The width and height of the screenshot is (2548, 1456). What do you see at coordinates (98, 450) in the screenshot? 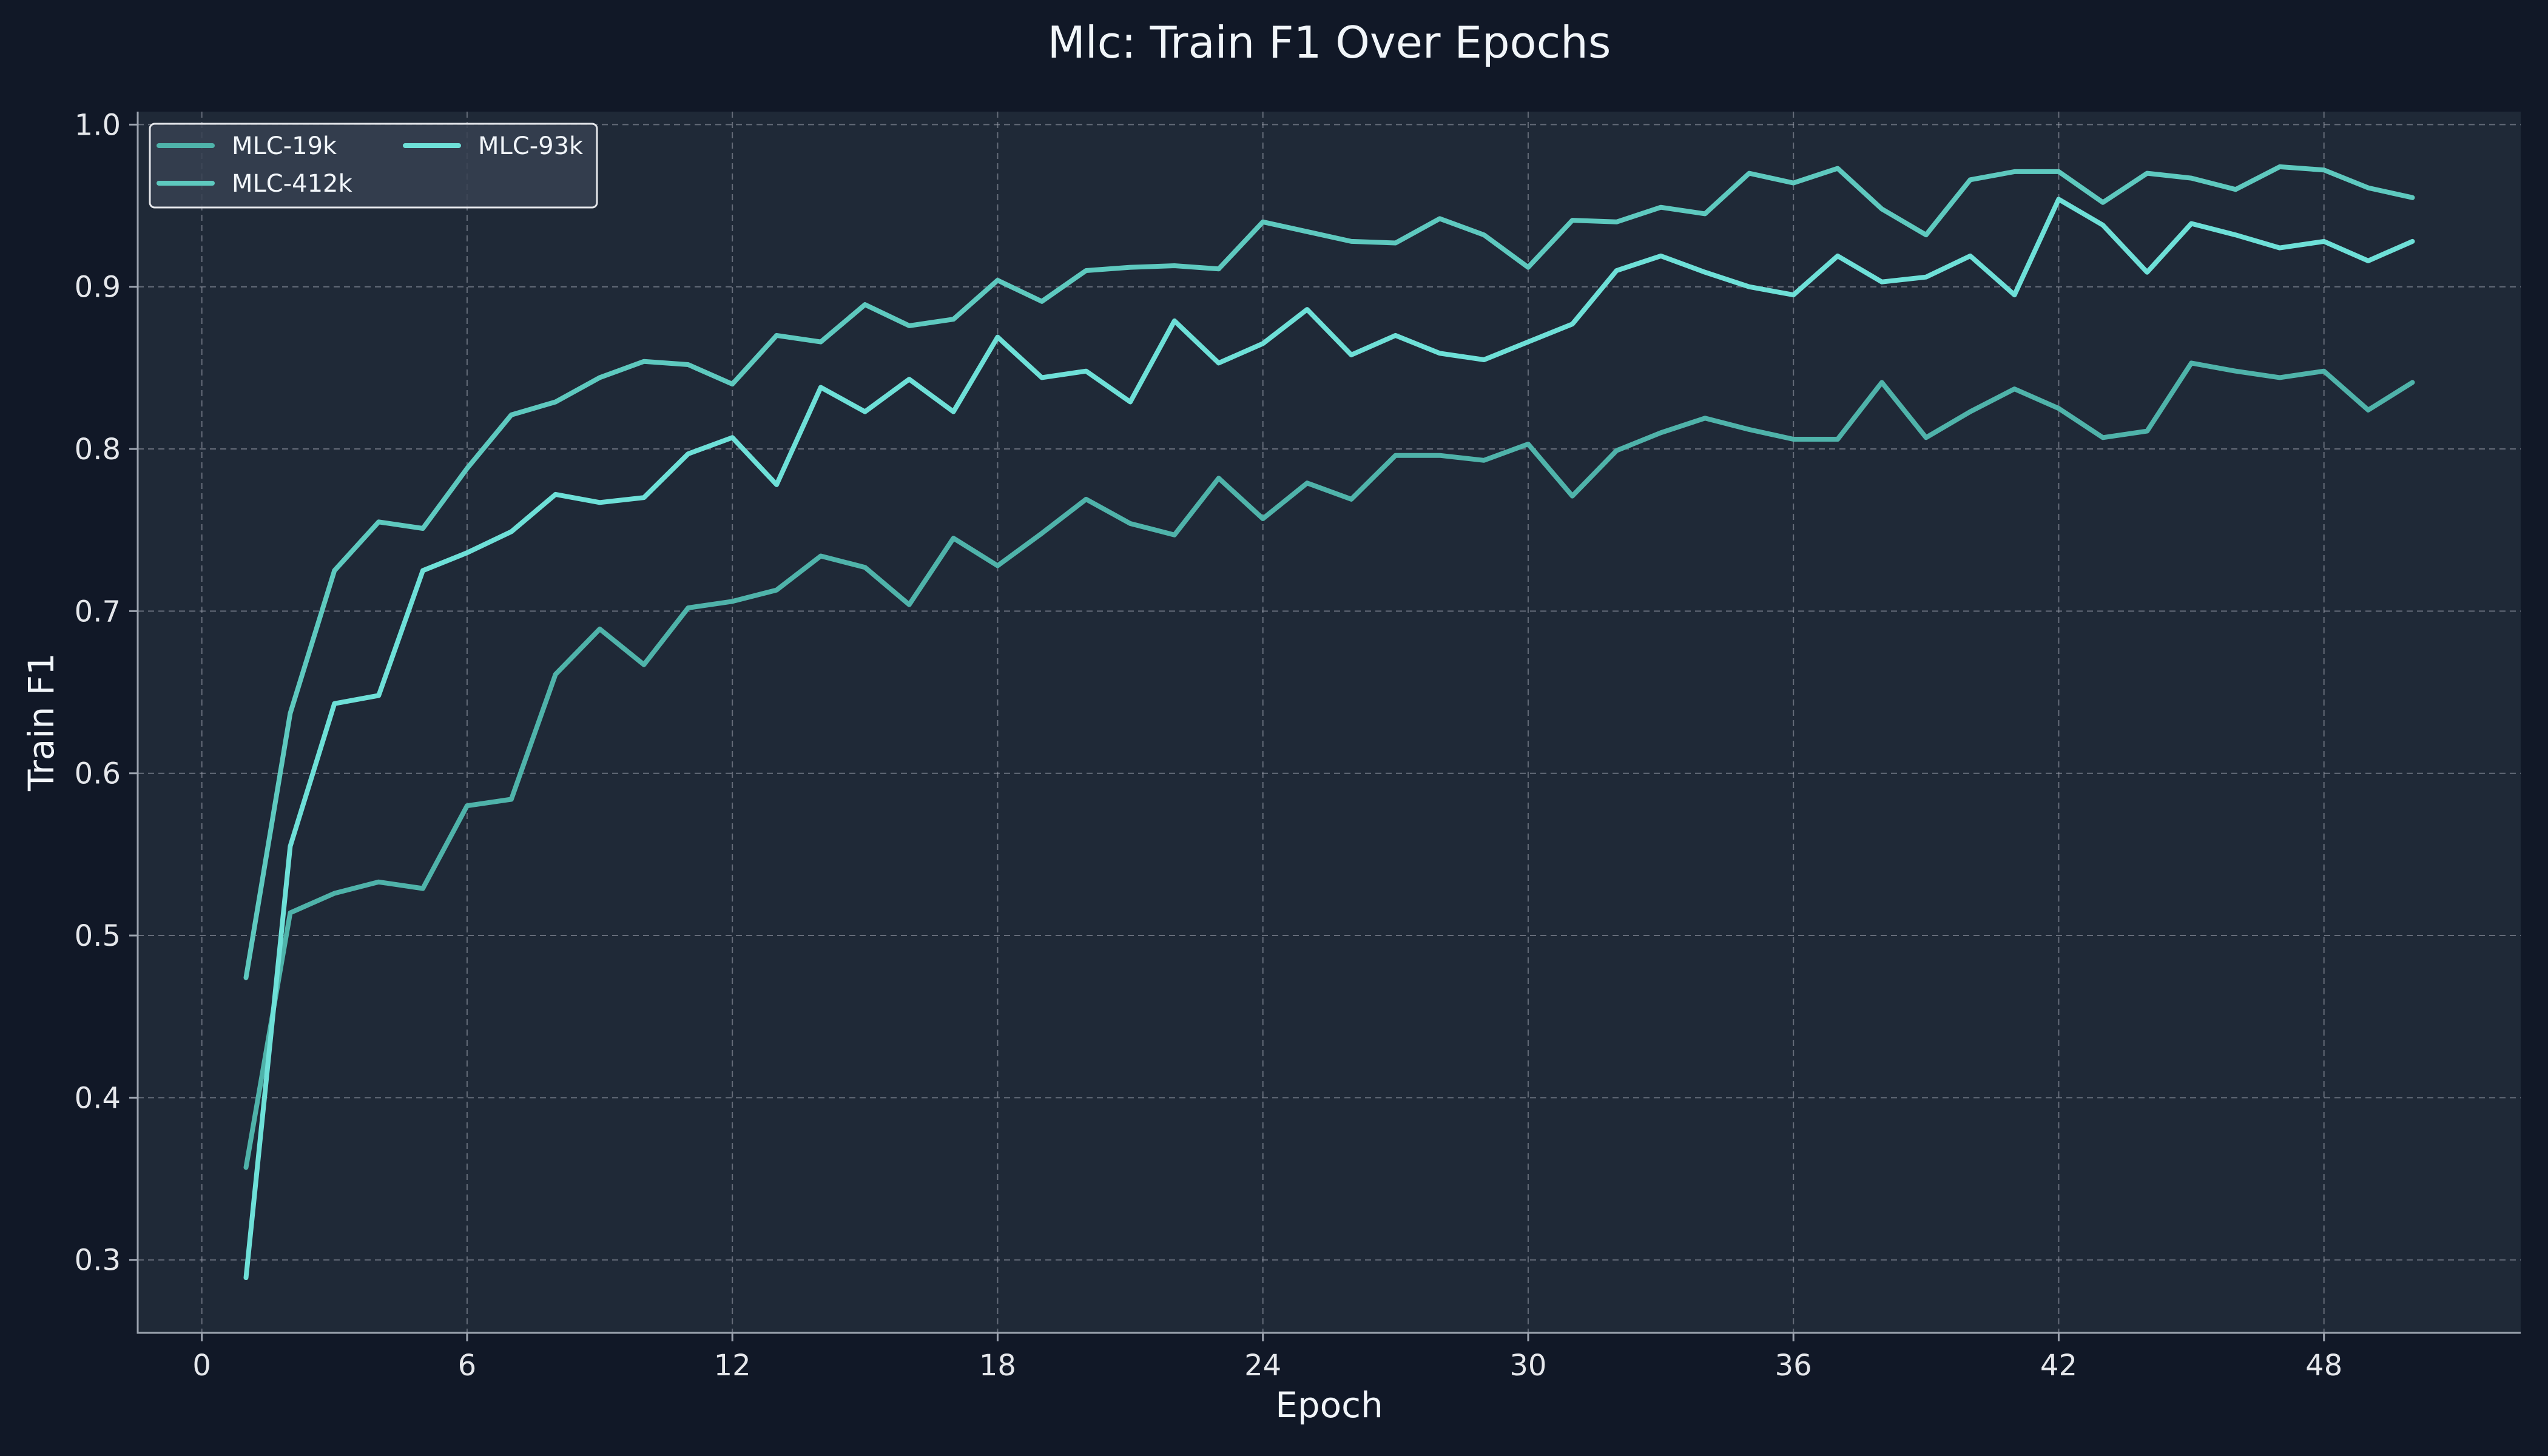
I see `y-tick-label: 0.8` at bounding box center [98, 450].